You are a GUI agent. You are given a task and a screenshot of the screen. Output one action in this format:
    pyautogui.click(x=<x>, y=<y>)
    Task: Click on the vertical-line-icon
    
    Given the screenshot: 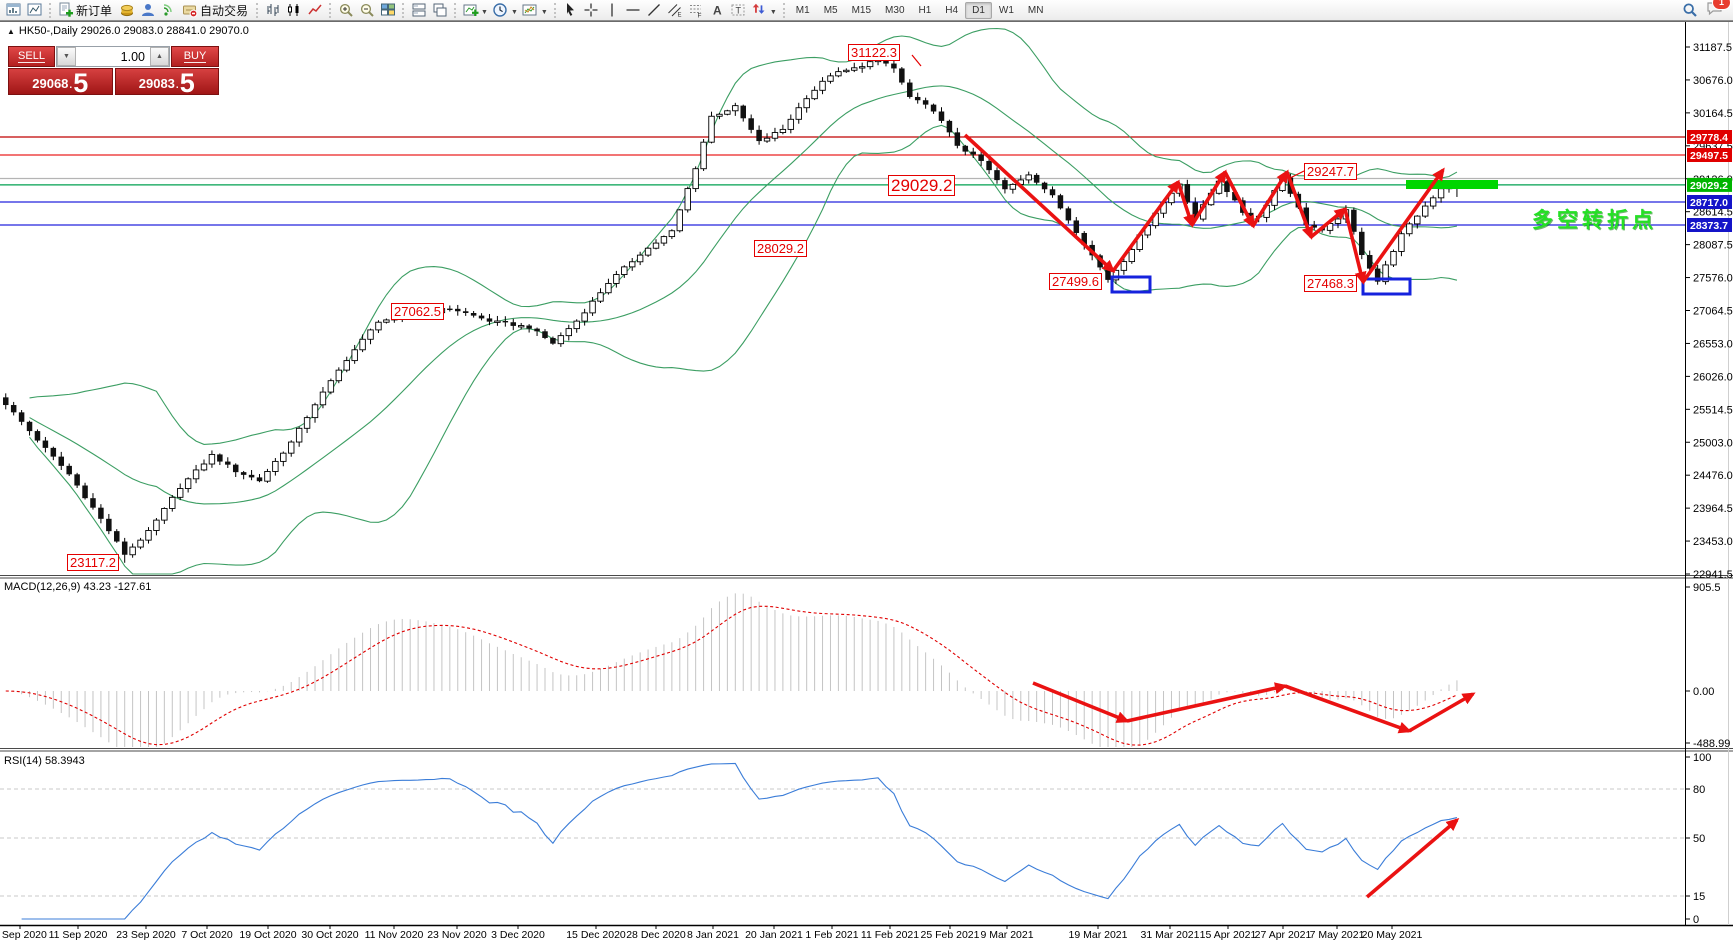 What is the action you would take?
    pyautogui.click(x=612, y=10)
    